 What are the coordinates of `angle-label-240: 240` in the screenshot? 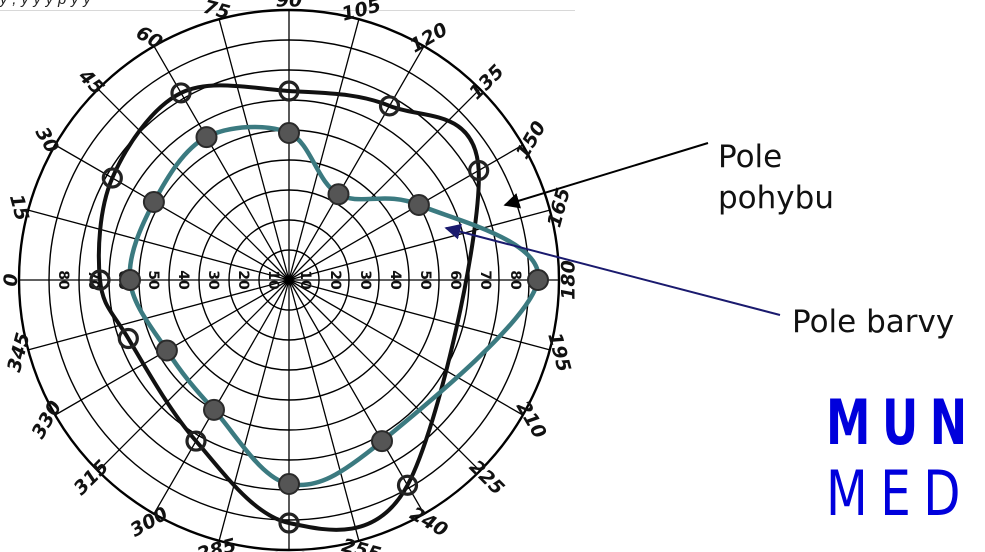 It's located at (428, 522).